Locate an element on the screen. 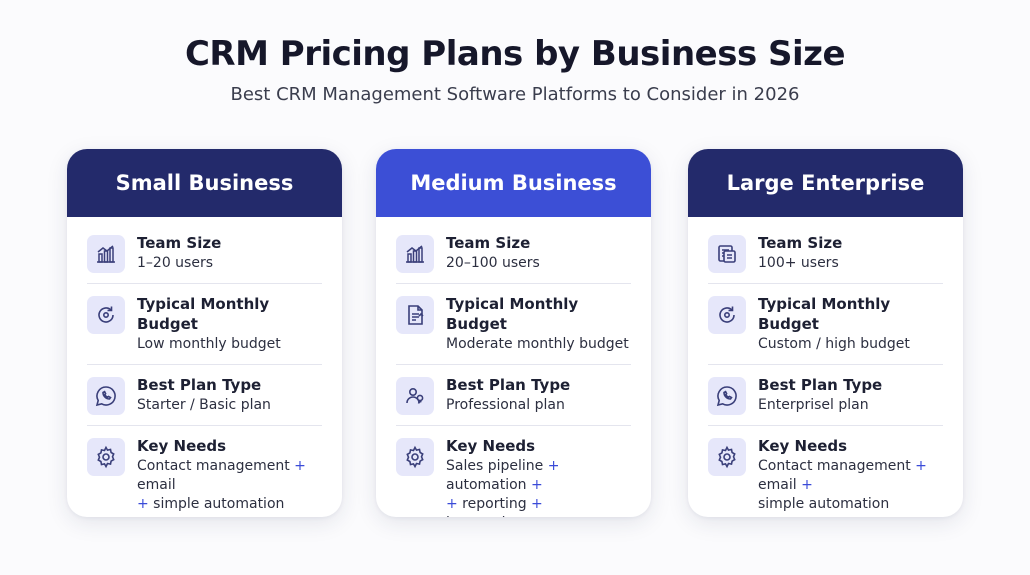 The height and width of the screenshot is (575, 1030). row-value: 20–100 users is located at coordinates (493, 263).